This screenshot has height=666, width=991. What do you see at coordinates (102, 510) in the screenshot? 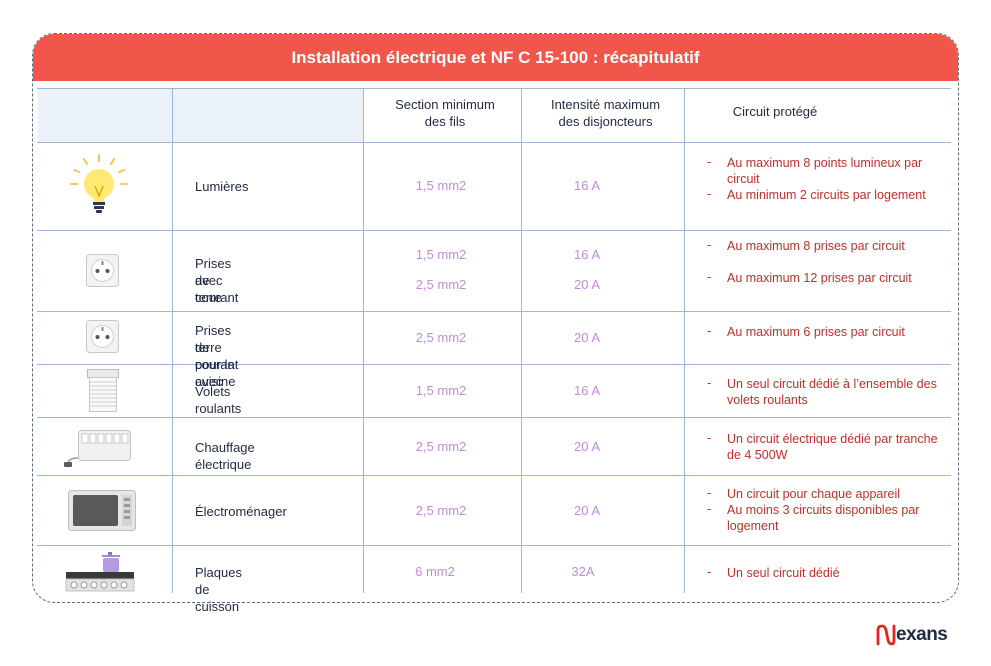
I see `microwave-icon` at bounding box center [102, 510].